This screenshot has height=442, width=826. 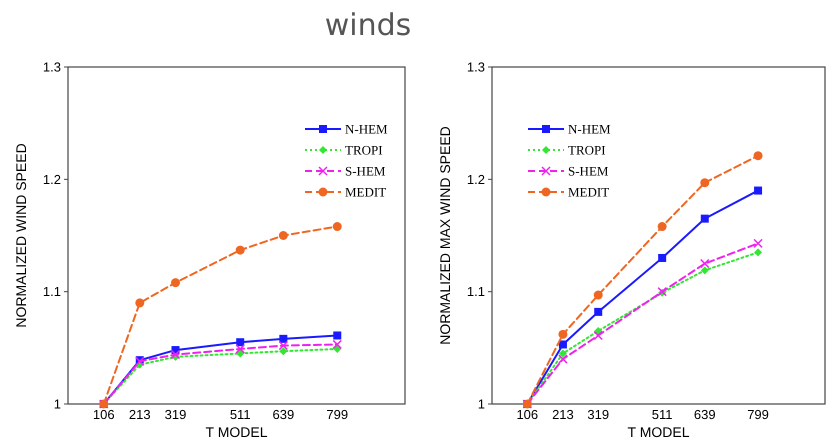 What do you see at coordinates (21, 235) in the screenshot?
I see `y-axis-title: NORMALIZED WIND SPEED` at bounding box center [21, 235].